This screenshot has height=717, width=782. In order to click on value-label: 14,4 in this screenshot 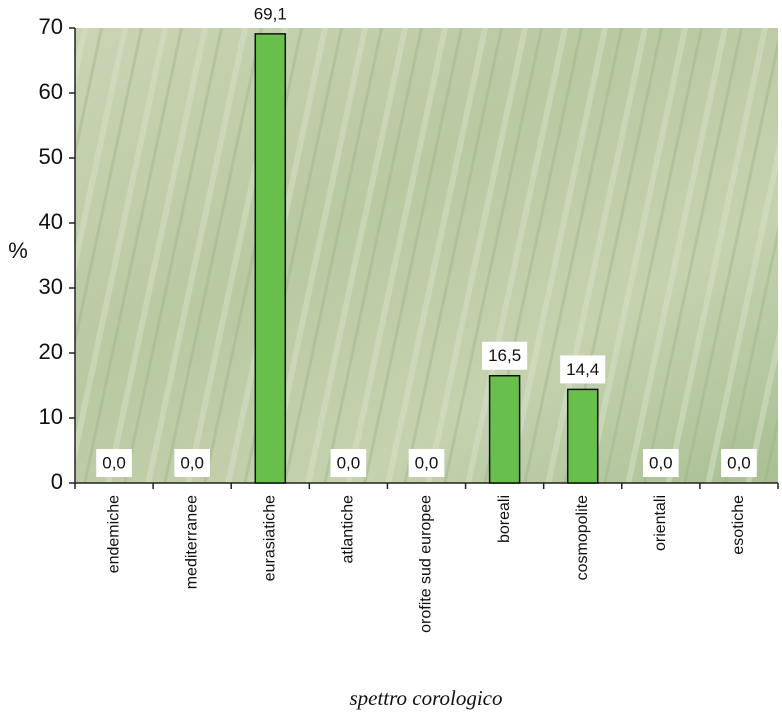, I will do `click(582, 369)`.